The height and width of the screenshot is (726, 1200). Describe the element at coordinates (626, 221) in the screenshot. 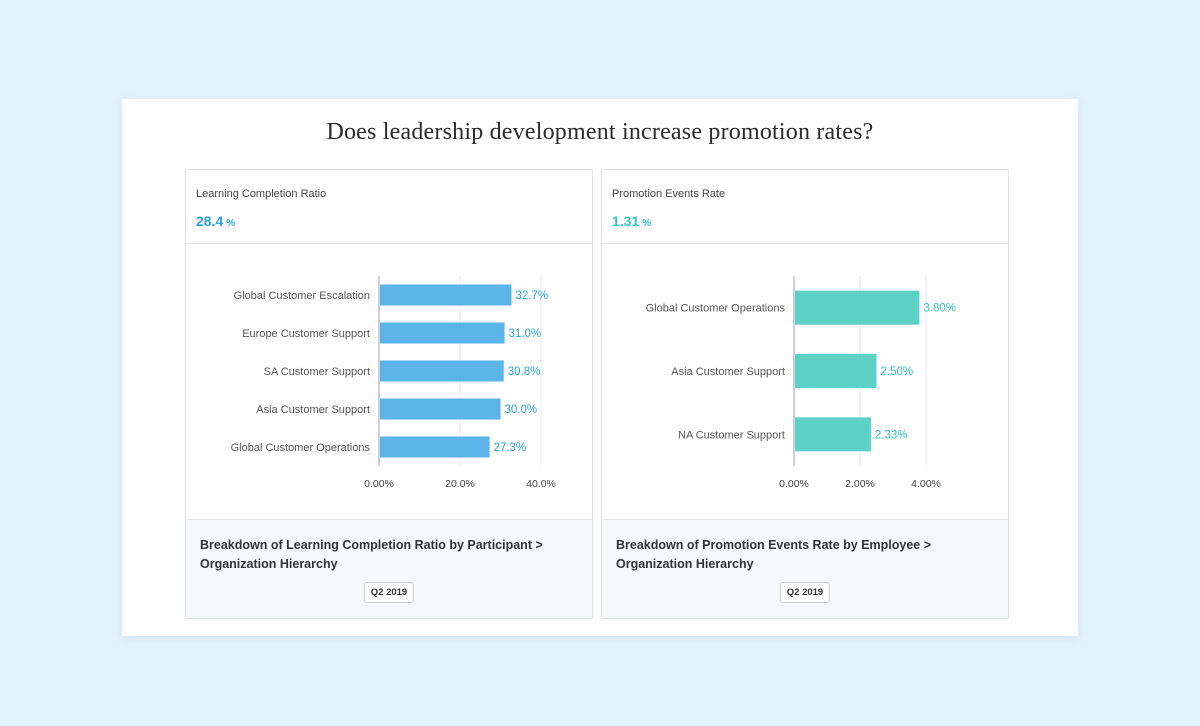

I see `kpi-number: 1.31` at that location.